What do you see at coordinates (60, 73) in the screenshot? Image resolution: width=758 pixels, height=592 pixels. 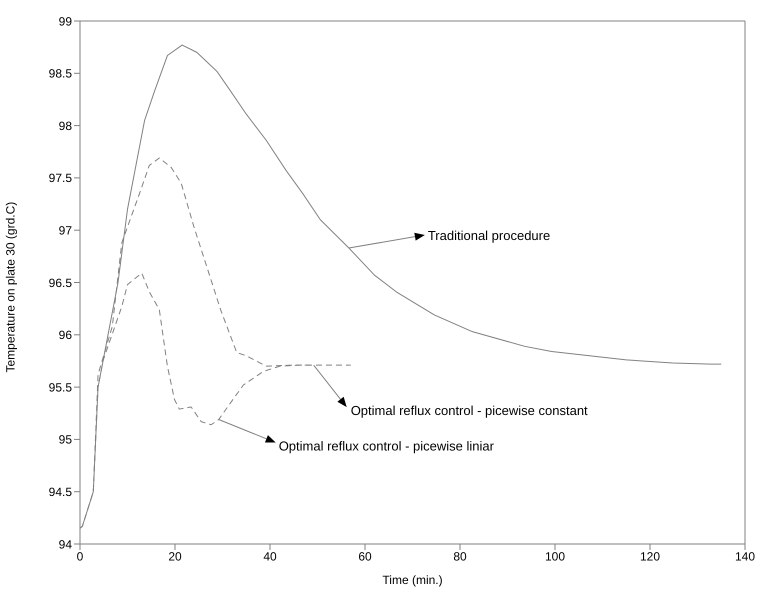 I see `y-tick-label: 98.5` at bounding box center [60, 73].